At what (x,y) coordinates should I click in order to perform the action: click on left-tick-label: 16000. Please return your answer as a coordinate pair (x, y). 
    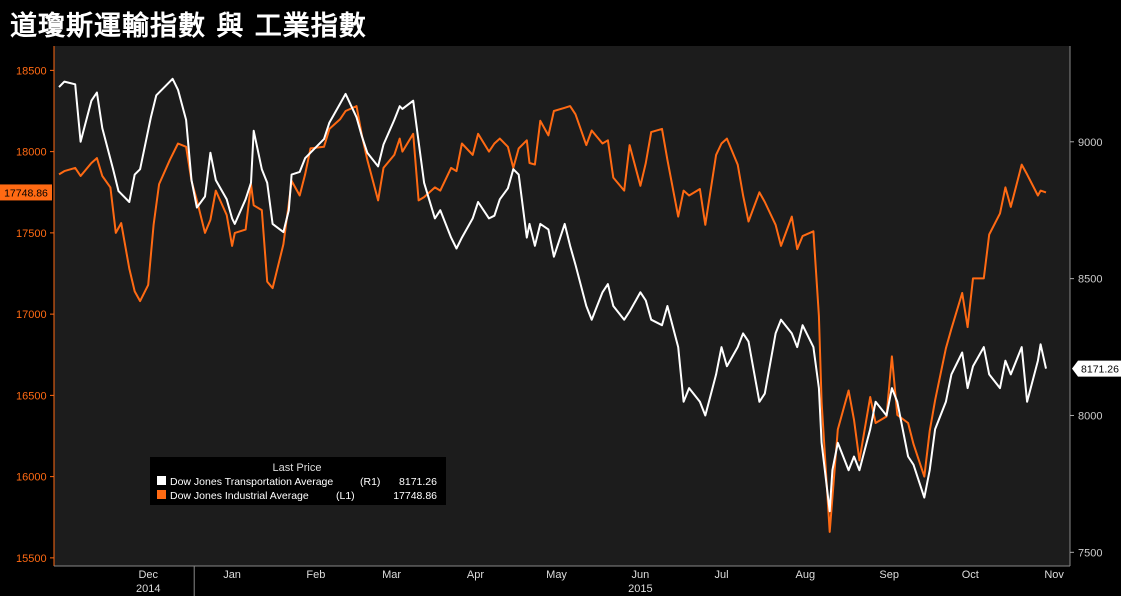
    Looking at the image, I should click on (31, 478).